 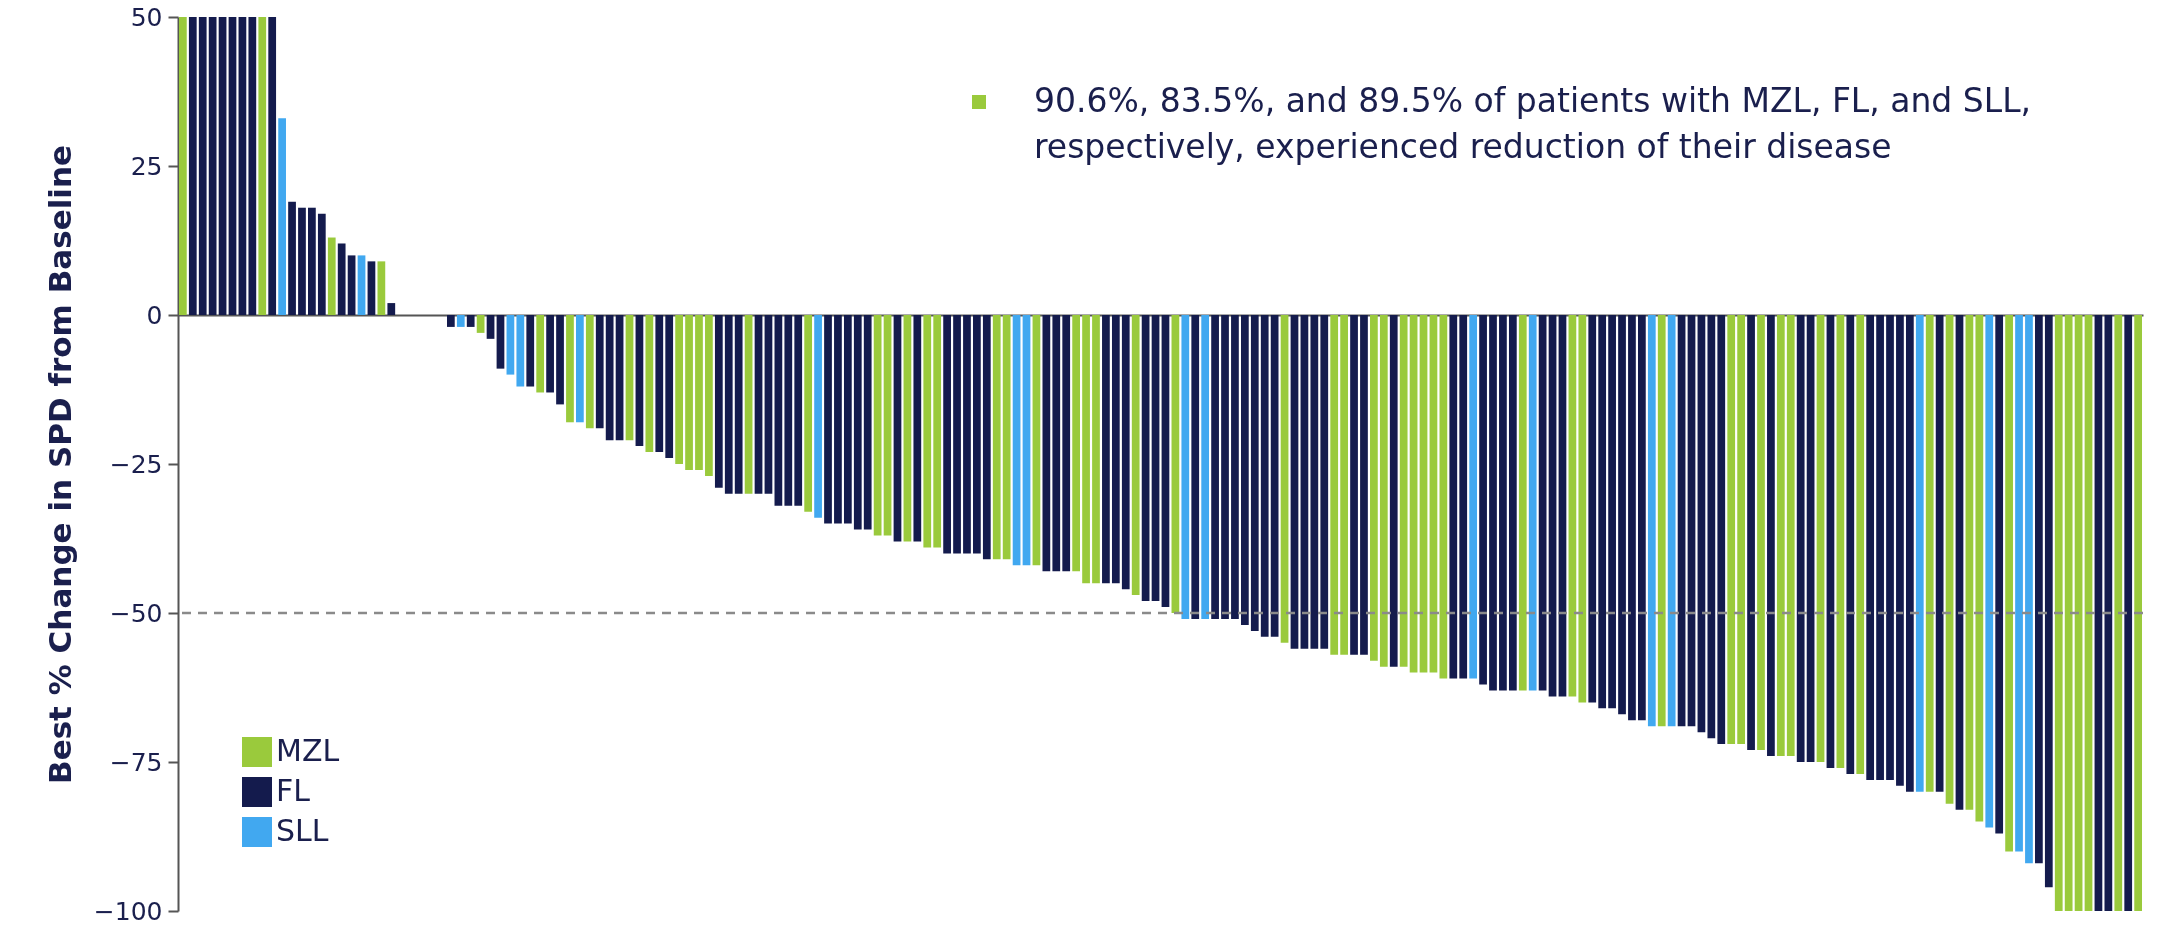 What do you see at coordinates (1532, 124) in the screenshot?
I see `annotation: 90.6%, 83.5%, and 89.5% of patients with MZL, FL, and SLL, respectively, experienced reduction of their disease` at bounding box center [1532, 124].